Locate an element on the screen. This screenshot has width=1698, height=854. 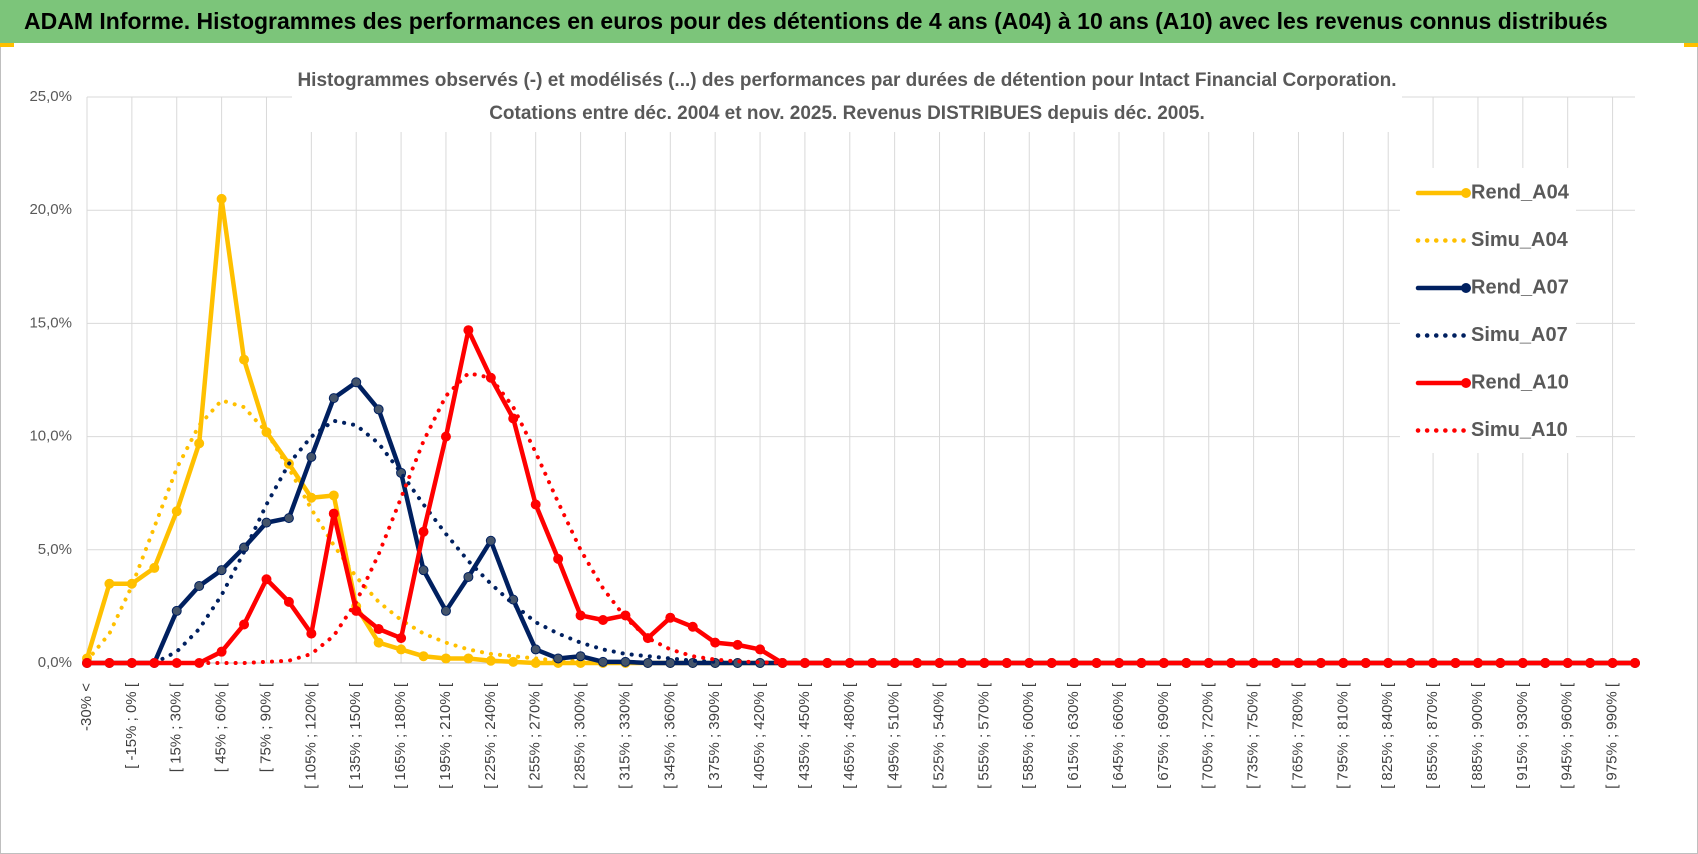
x-tick-label: [ 645% ; 660% [ is located at coordinates (1118, 735).